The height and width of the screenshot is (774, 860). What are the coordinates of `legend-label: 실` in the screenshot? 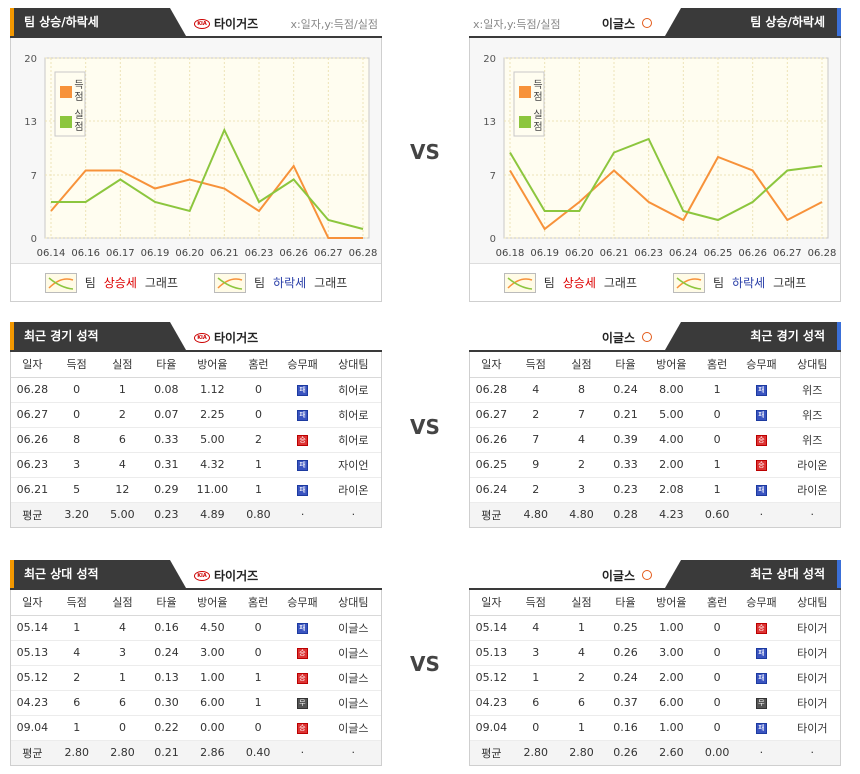 It's located at (537, 115).